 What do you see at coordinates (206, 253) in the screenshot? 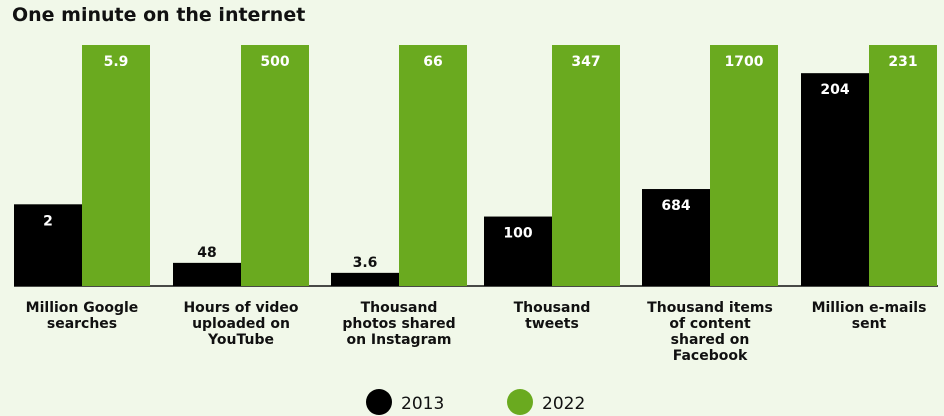
I see `value-label: 48` at bounding box center [206, 253].